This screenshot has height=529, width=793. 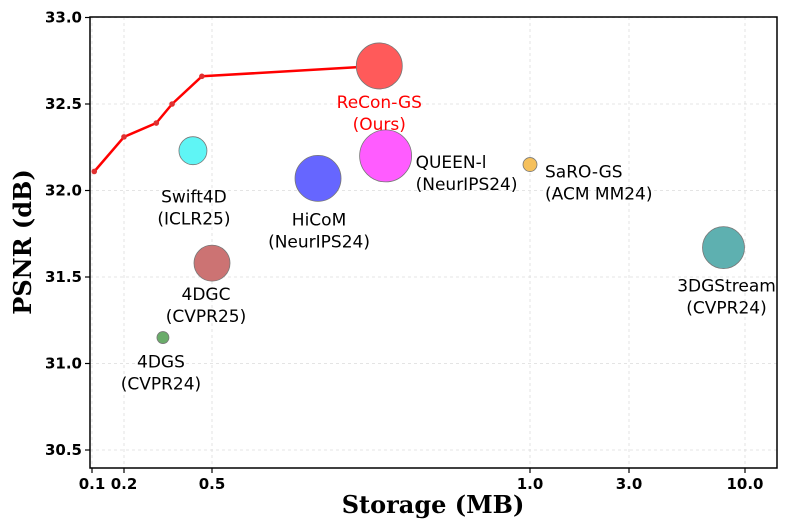 What do you see at coordinates (379, 103) in the screenshot?
I see `label-recon-gs-name: ReCon-GS` at bounding box center [379, 103].